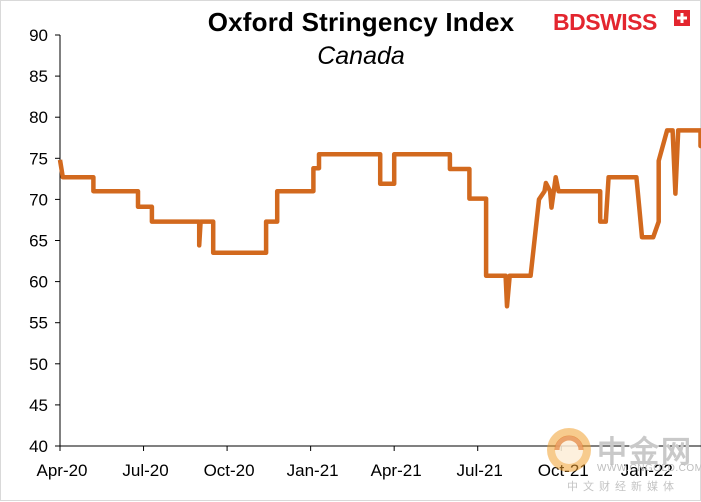 The image size is (701, 502). I want to click on y-tick-label: 50, so click(38, 364).